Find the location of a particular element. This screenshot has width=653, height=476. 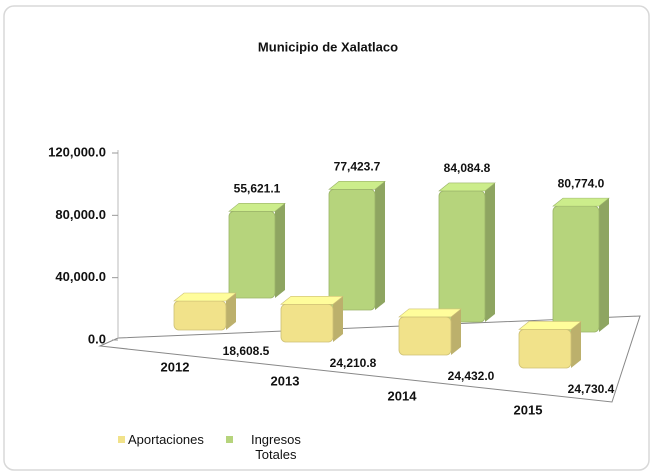

y-tick-label: 80,000.0 is located at coordinates (80, 214).